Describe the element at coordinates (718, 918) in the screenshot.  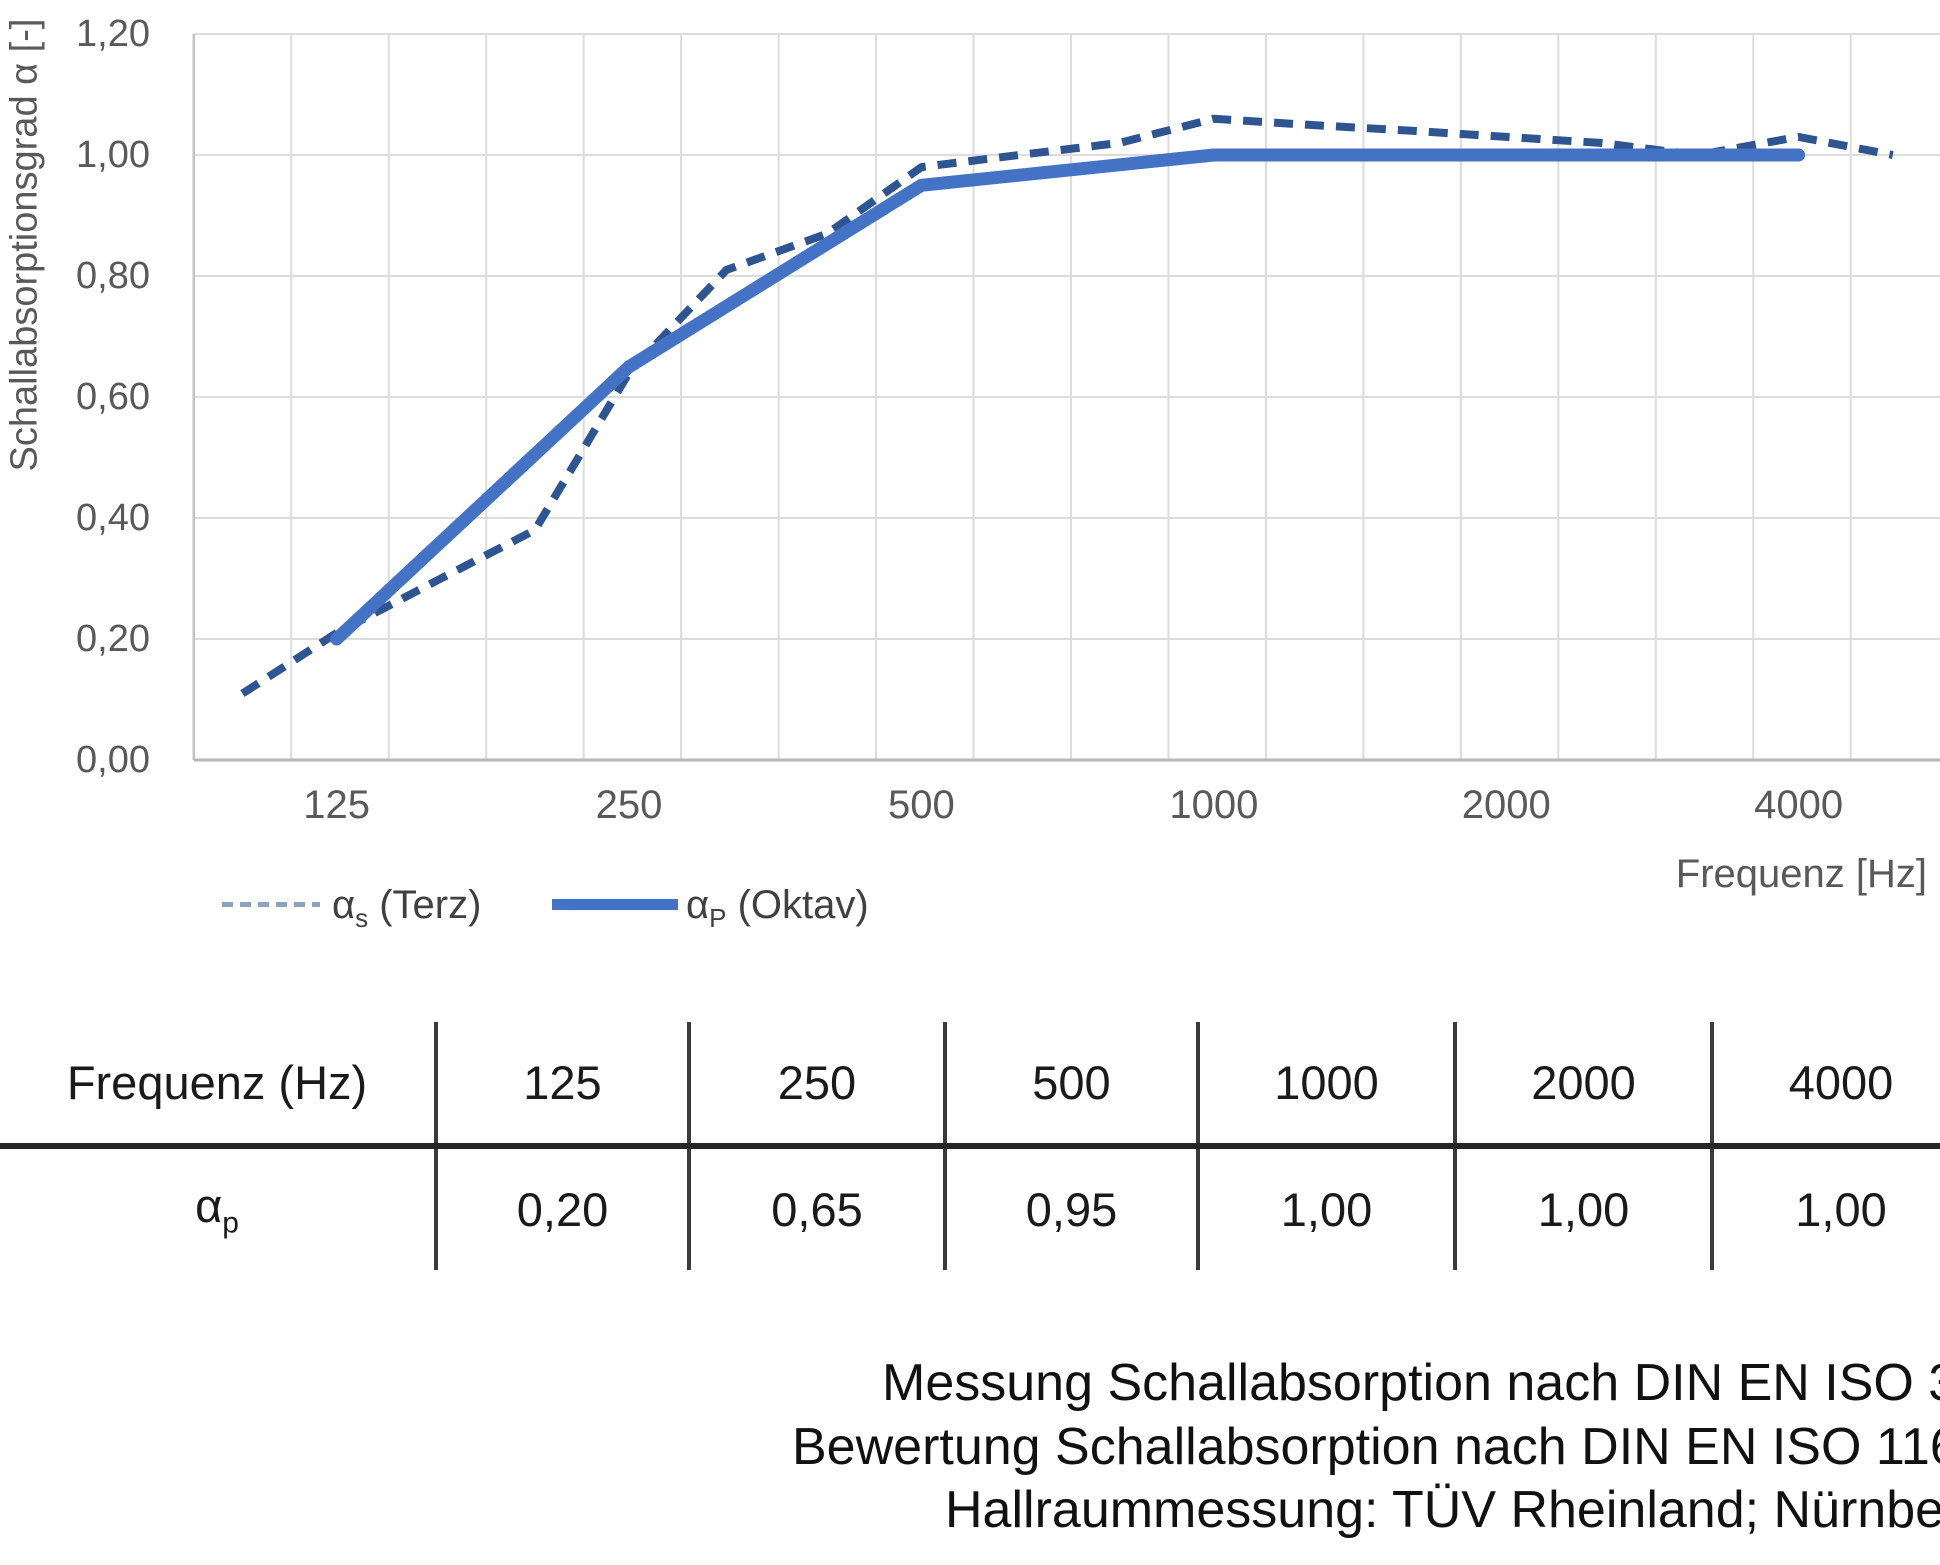
I see `alpha-subscript: P` at that location.